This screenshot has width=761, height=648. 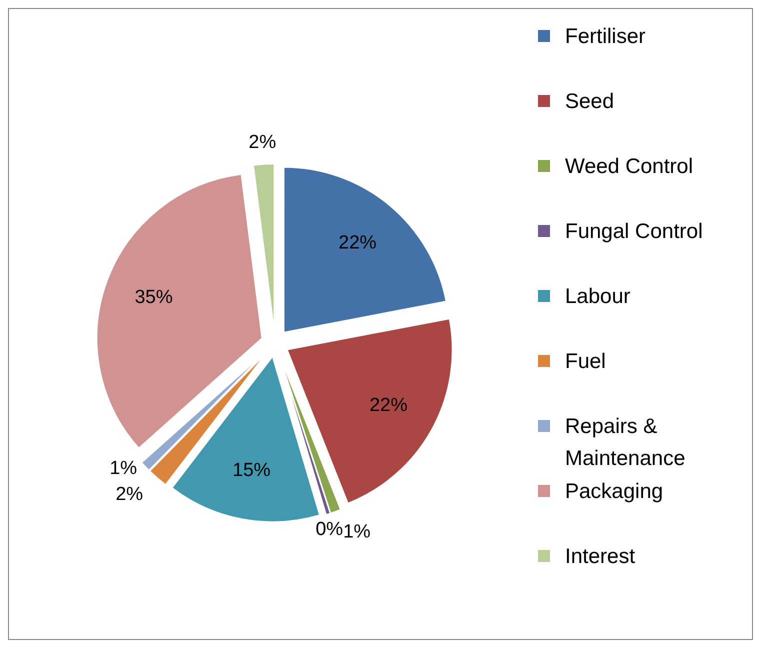 What do you see at coordinates (605, 36) in the screenshot?
I see `legend-label: Fertiliser` at bounding box center [605, 36].